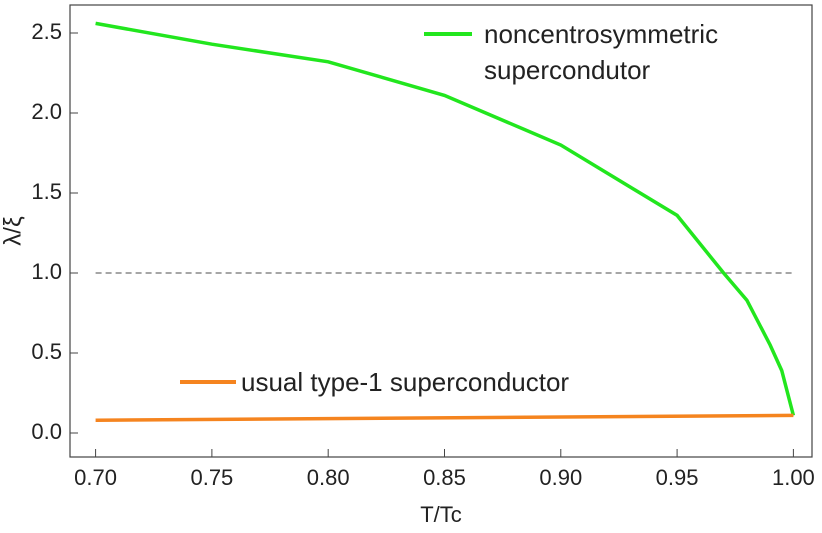  I want to click on x-tick-label: 0.70, so click(95, 477).